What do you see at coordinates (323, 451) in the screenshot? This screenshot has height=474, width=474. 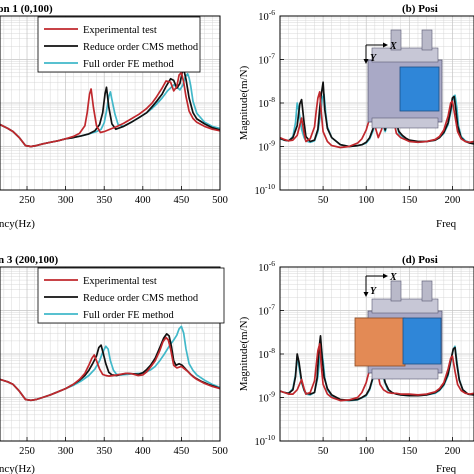 I see `panel-d-xtick-label: 50` at bounding box center [323, 451].